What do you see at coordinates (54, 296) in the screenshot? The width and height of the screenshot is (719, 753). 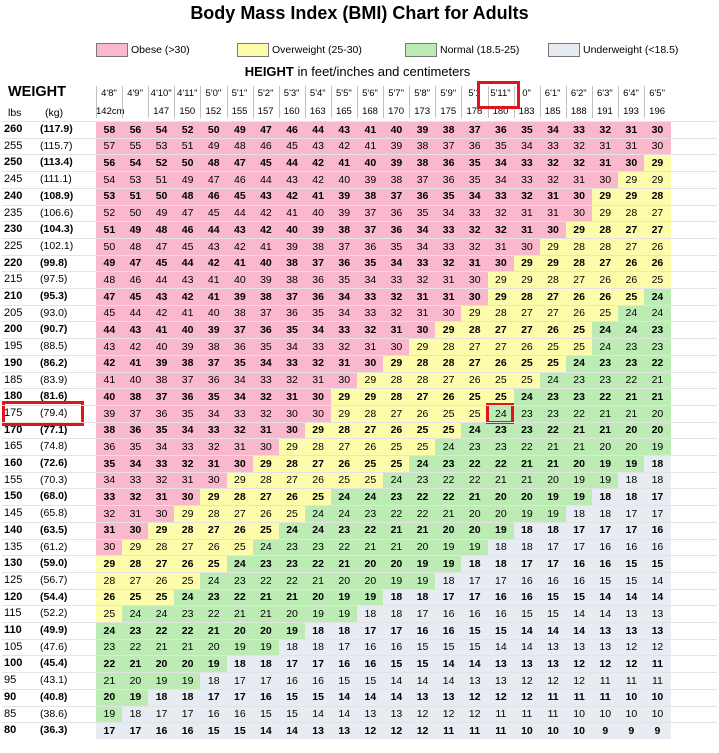 I see `weight-kg-label: (95.3)` at bounding box center [54, 296].